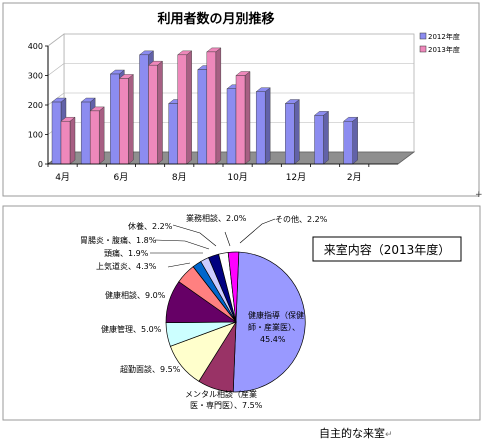  I want to click on leader-lines, so click(213, 243).